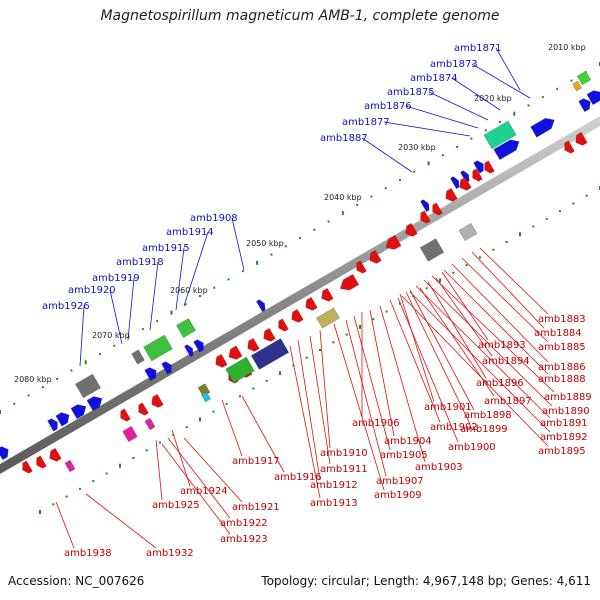 This screenshot has height=600, width=600. Describe the element at coordinates (166, 248) in the screenshot. I see `forward-gene-label: amb1915` at that location.